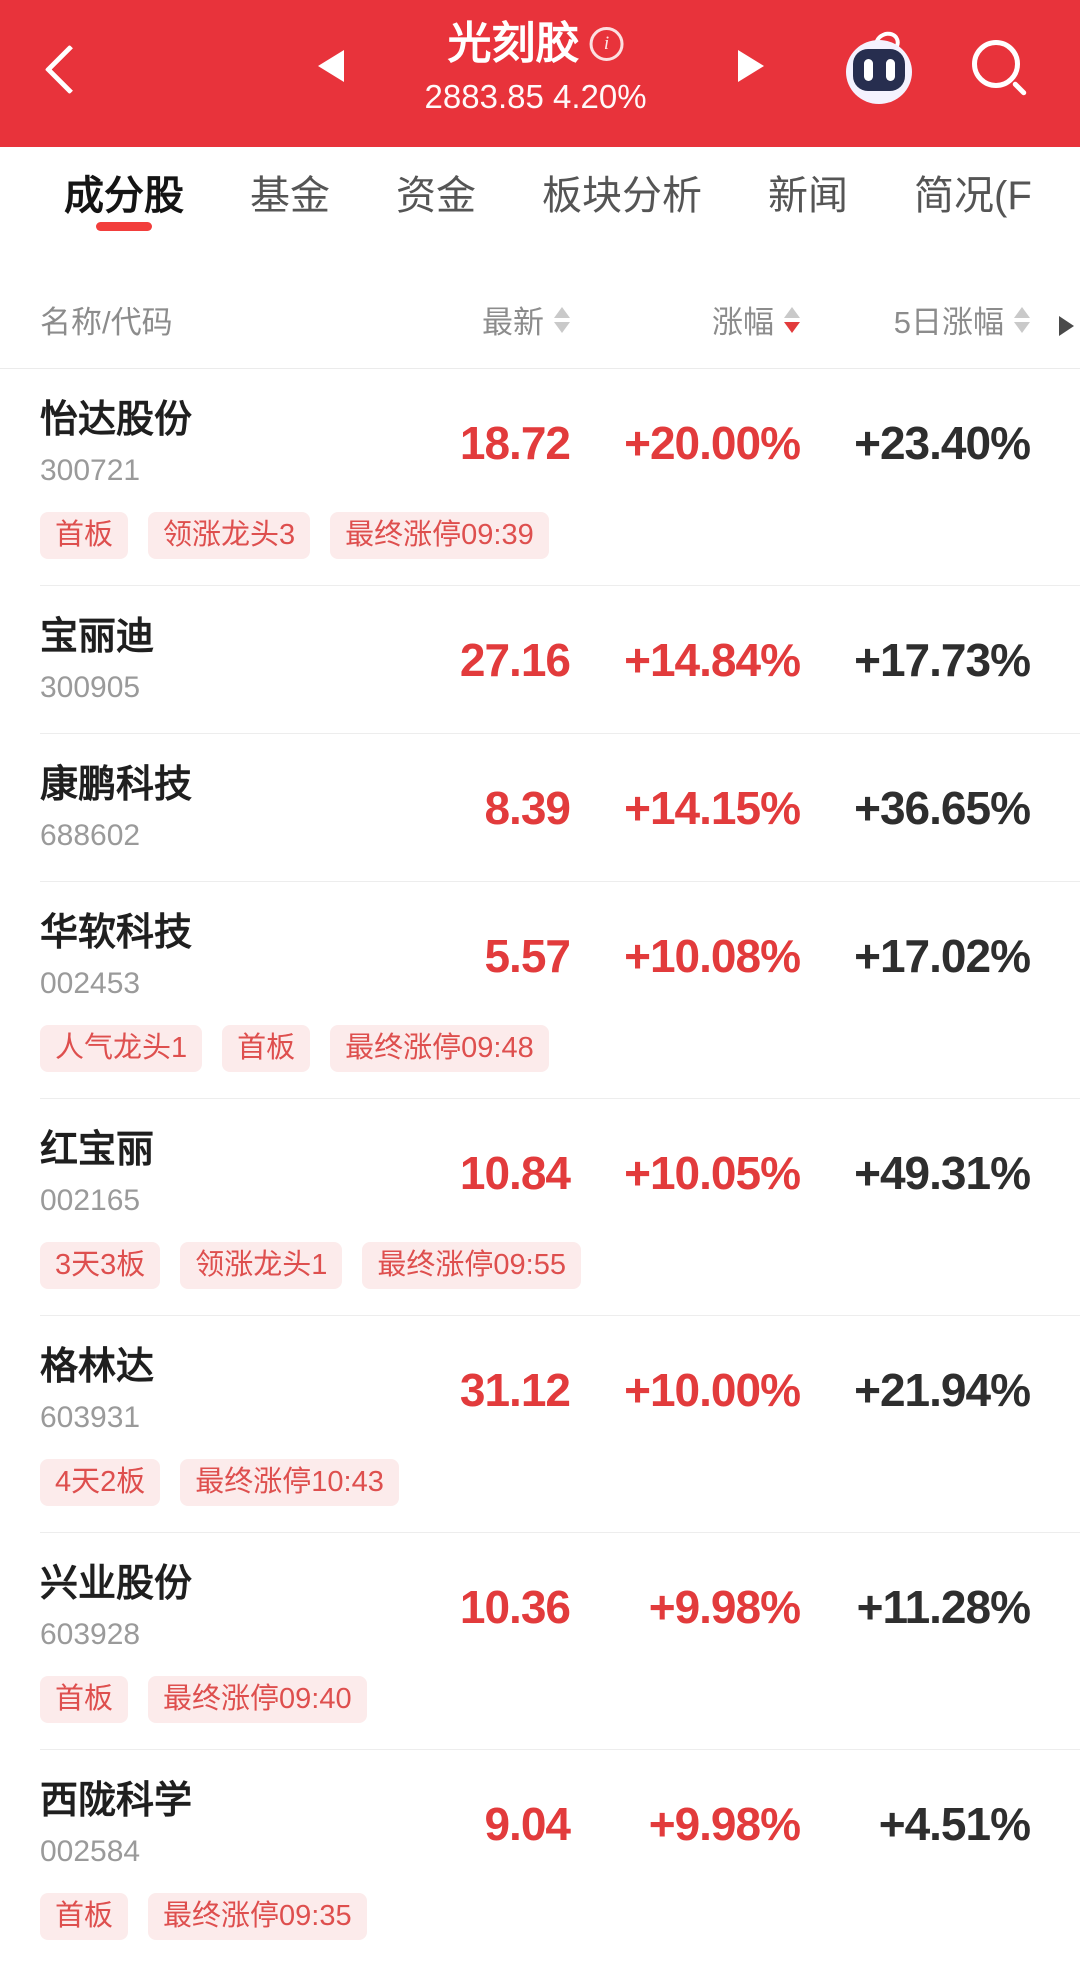 Image resolution: width=1080 pixels, height=1987 pixels. I want to click on stock-tag: 领涨龙头1, so click(261, 1265).